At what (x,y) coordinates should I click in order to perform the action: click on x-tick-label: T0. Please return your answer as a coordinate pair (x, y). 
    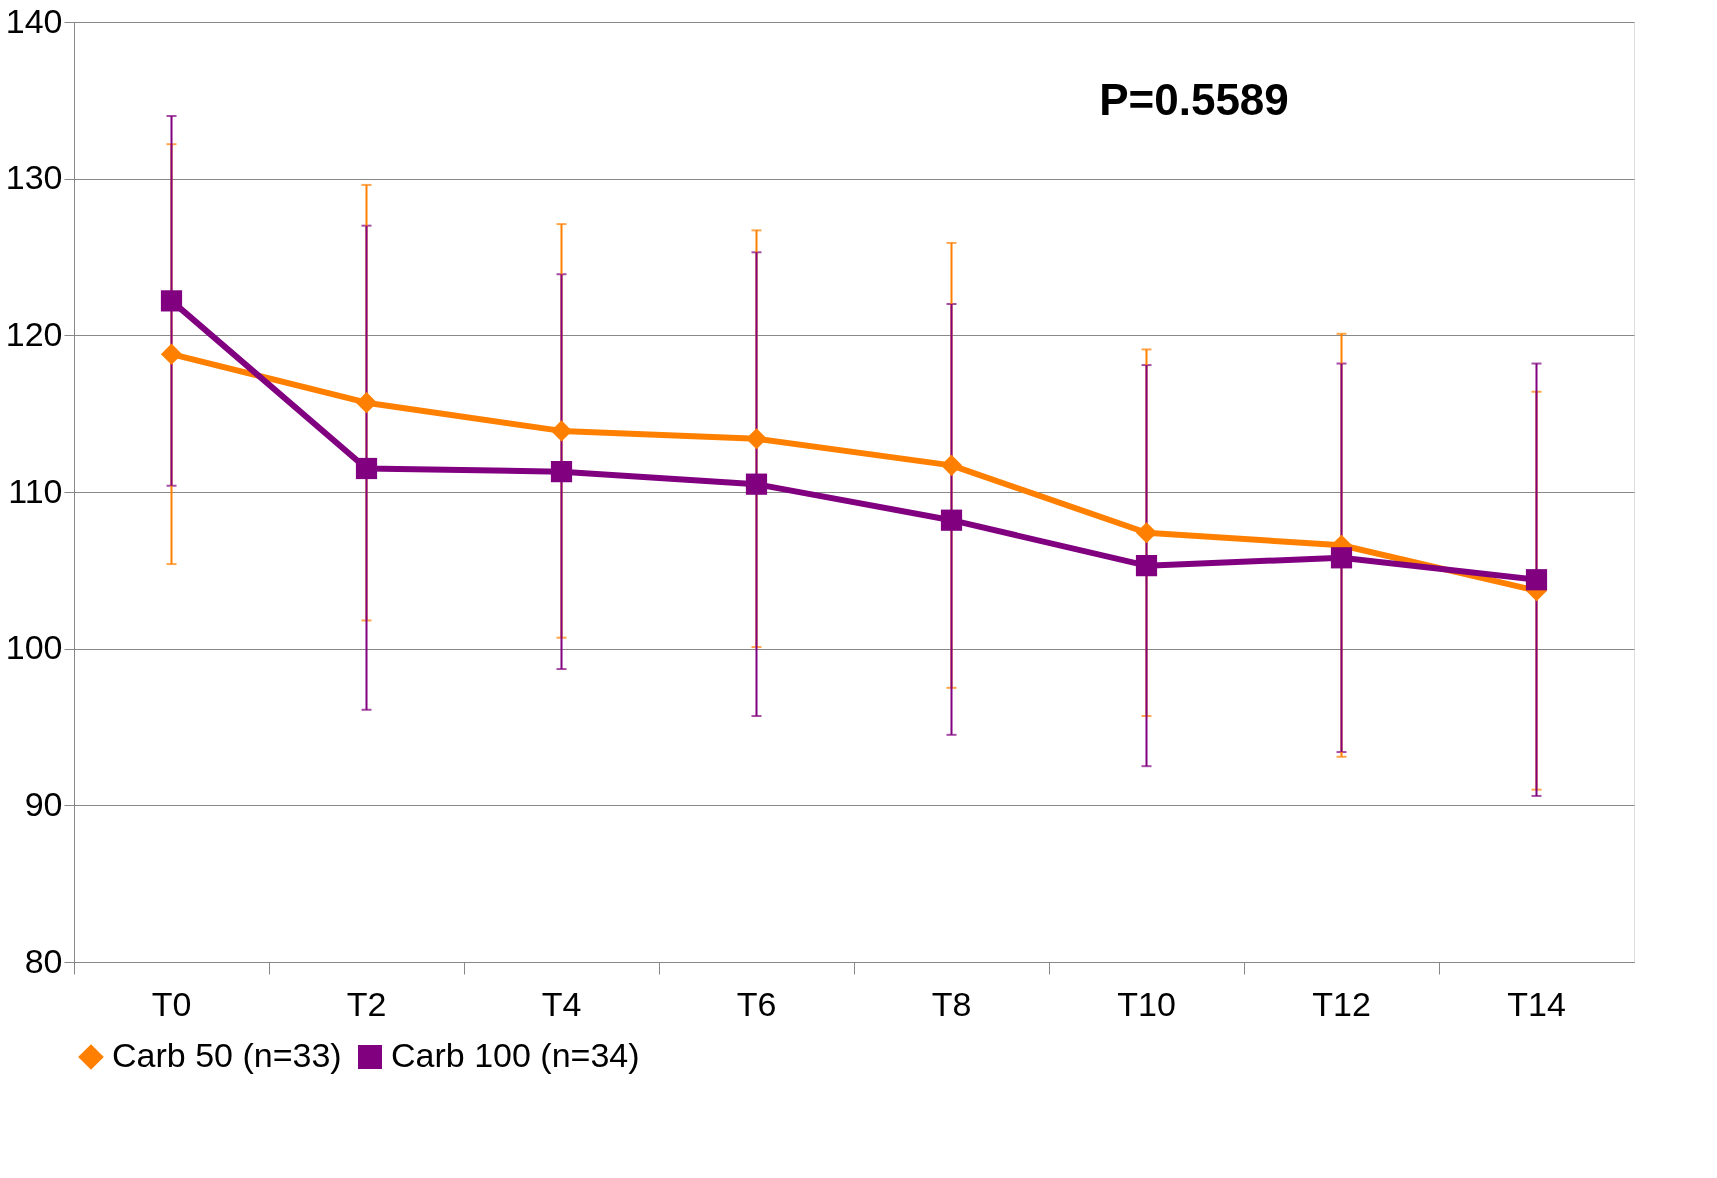
    Looking at the image, I should click on (171, 1003).